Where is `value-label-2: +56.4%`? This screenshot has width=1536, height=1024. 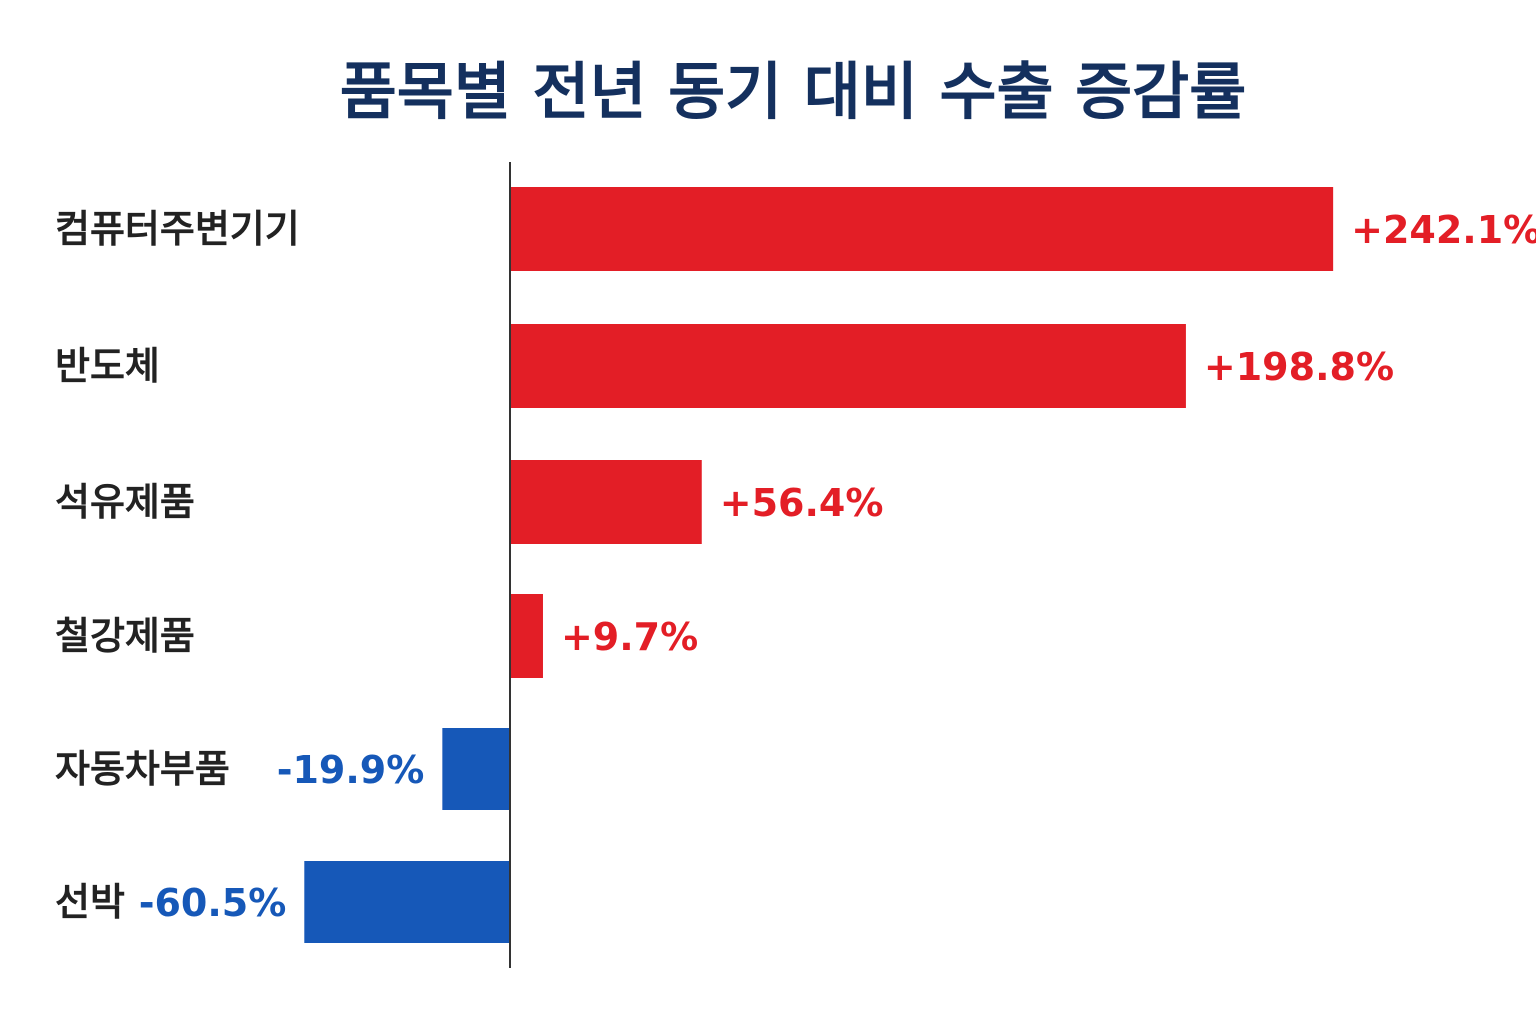 value-label-2: +56.4% is located at coordinates (802, 503).